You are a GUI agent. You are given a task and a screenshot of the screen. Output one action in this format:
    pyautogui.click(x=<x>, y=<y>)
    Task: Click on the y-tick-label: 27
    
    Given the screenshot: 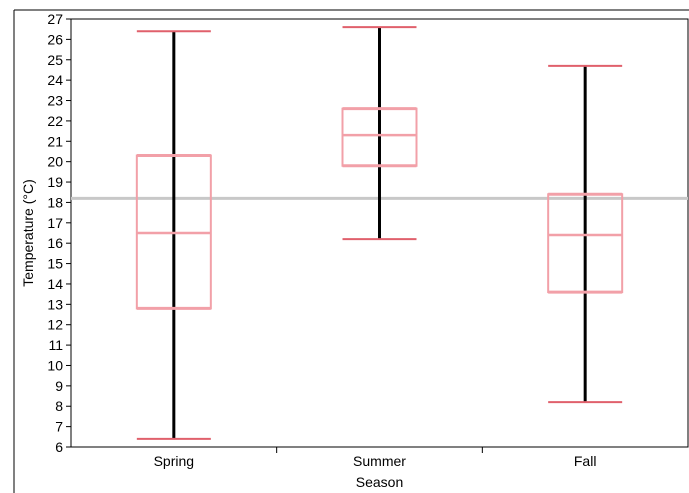 What is the action you would take?
    pyautogui.click(x=55, y=19)
    